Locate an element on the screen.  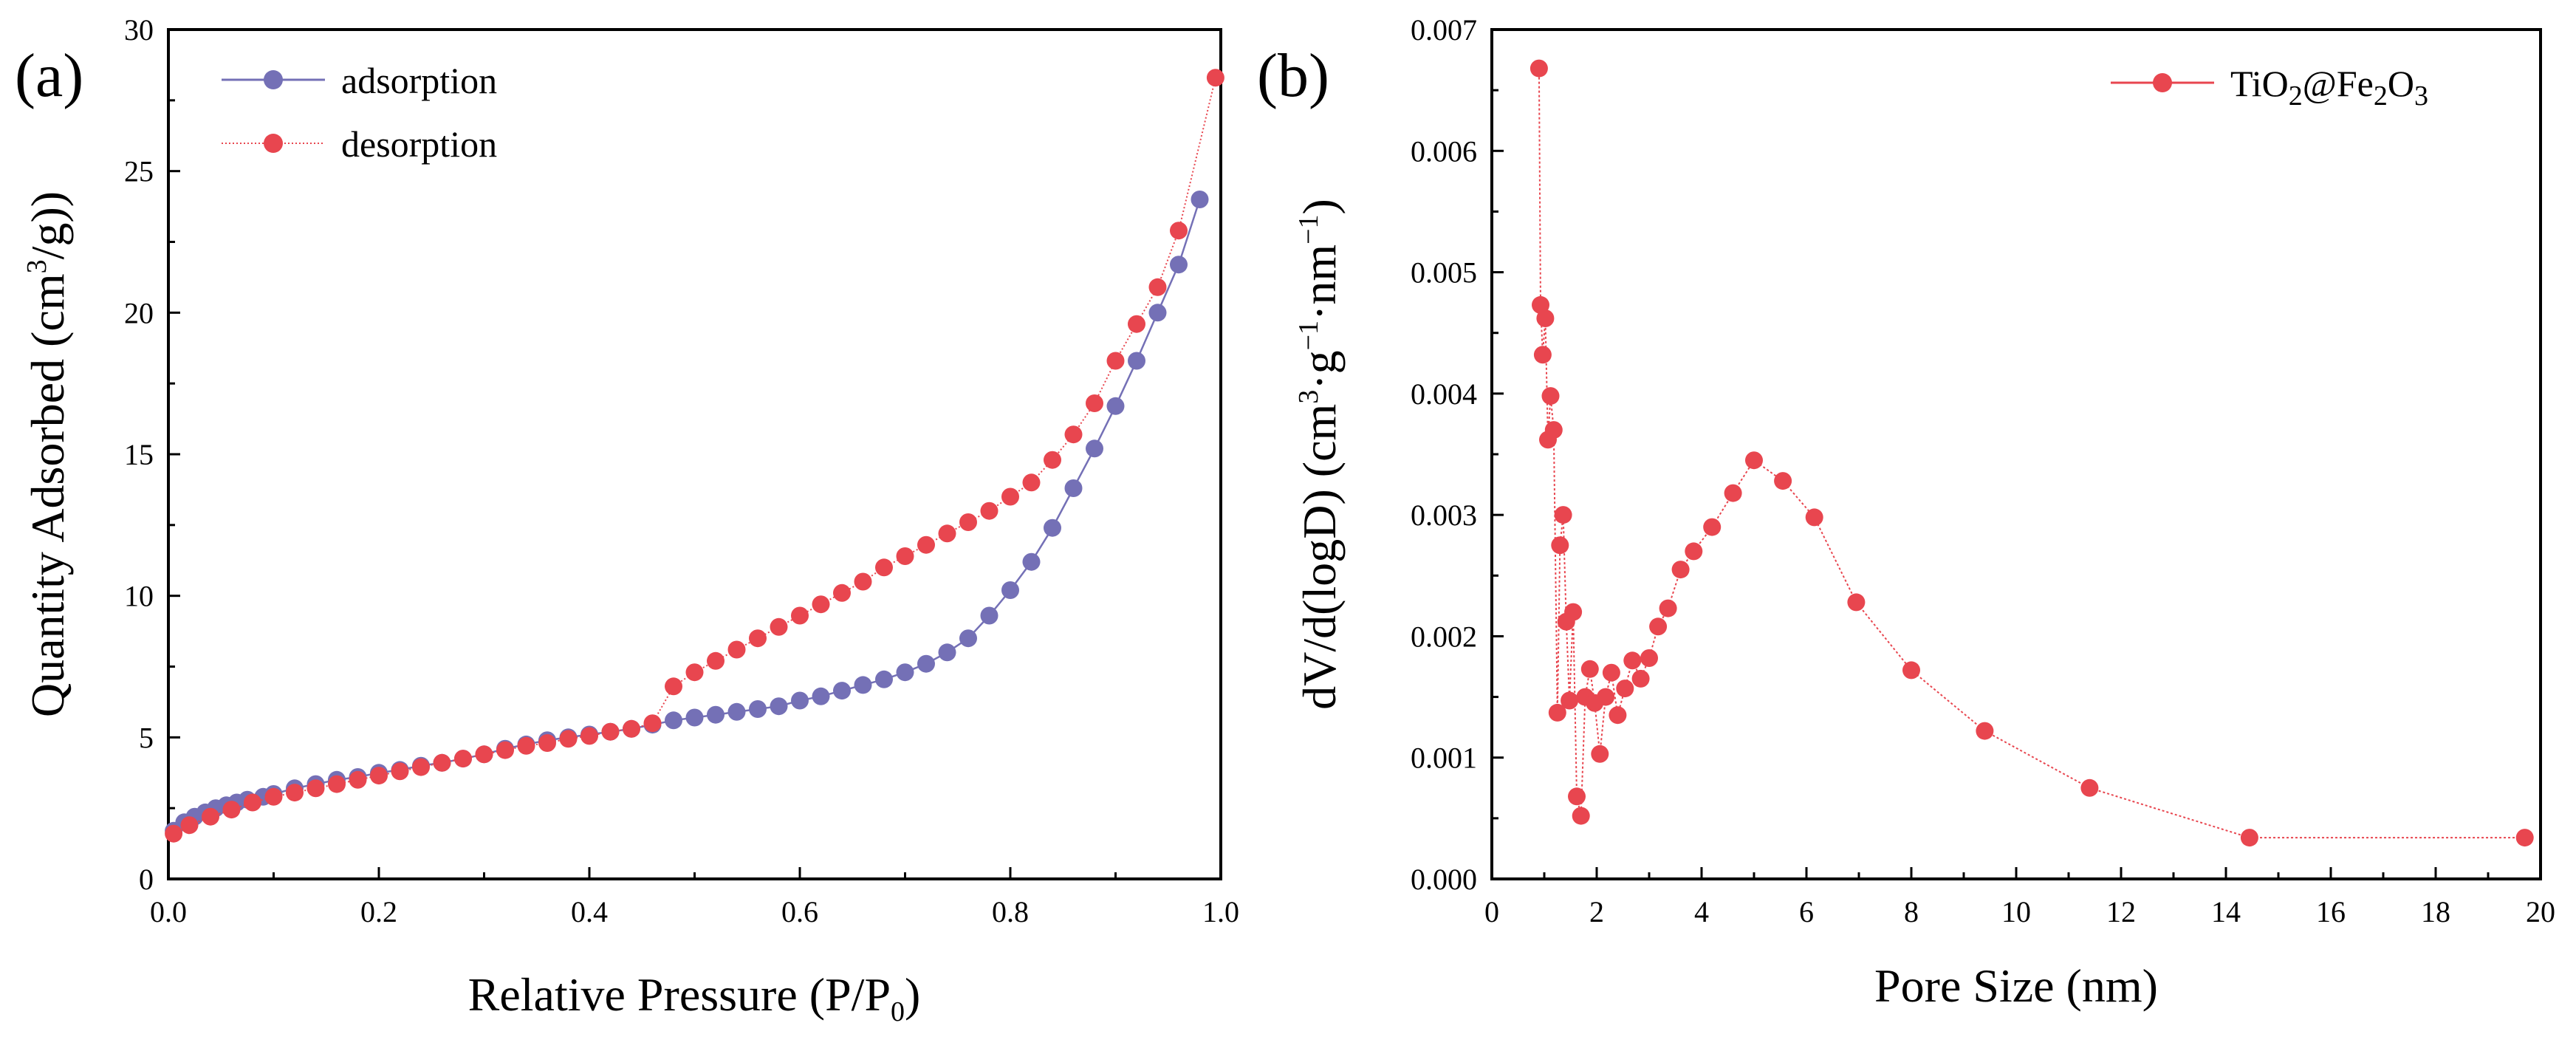
panel-b-label: (b) is located at coordinates (1293, 75).